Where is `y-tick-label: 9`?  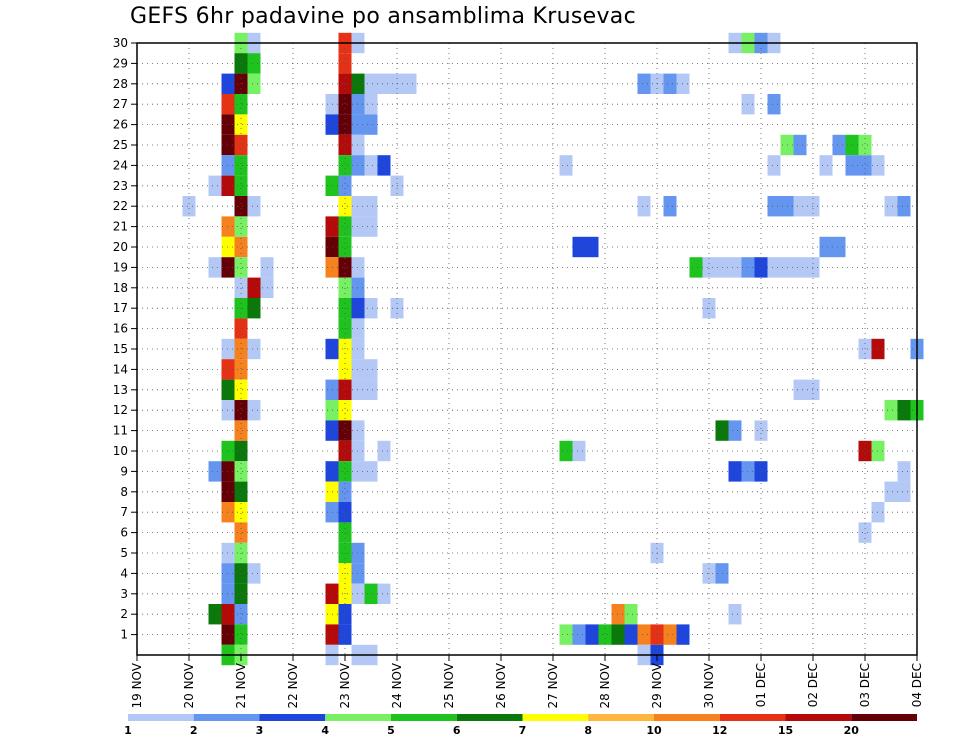
y-tick-label: 9 is located at coordinates (124, 471).